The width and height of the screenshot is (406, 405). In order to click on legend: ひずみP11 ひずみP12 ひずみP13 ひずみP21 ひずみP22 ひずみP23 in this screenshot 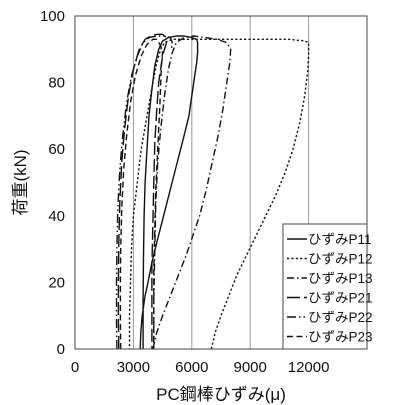, I will do `click(327, 286)`.